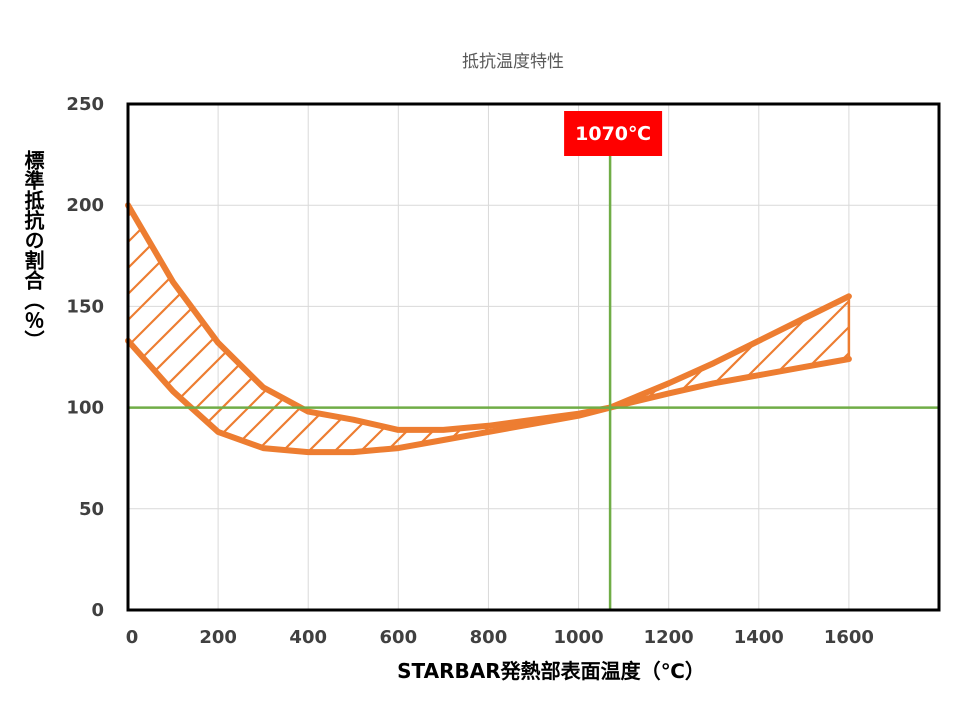  I want to click on x-tick-label-2: 400, so click(308, 637).